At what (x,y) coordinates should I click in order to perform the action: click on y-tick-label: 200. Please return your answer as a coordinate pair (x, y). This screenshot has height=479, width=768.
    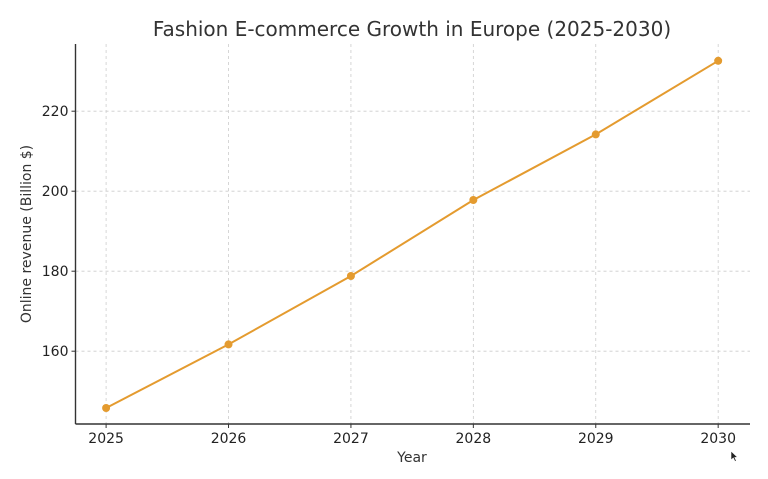
    Looking at the image, I should click on (55, 192).